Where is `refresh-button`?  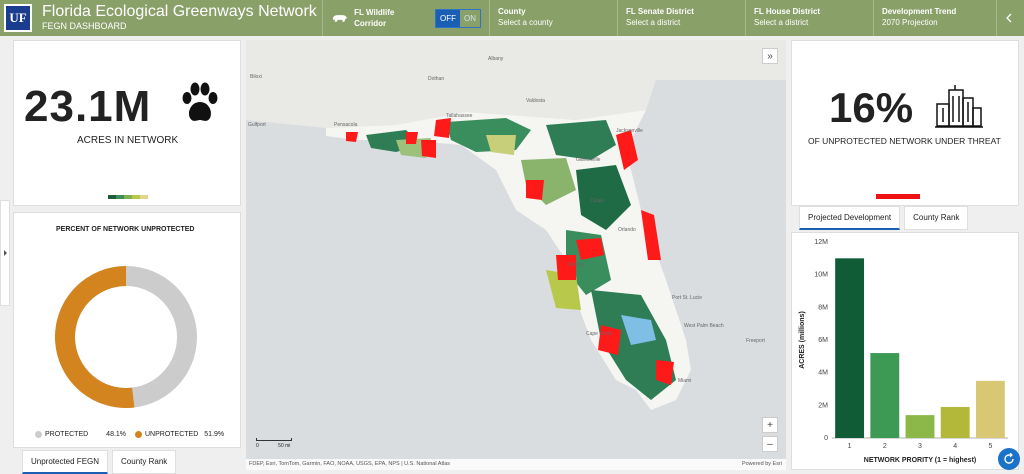 refresh-button is located at coordinates (1009, 459).